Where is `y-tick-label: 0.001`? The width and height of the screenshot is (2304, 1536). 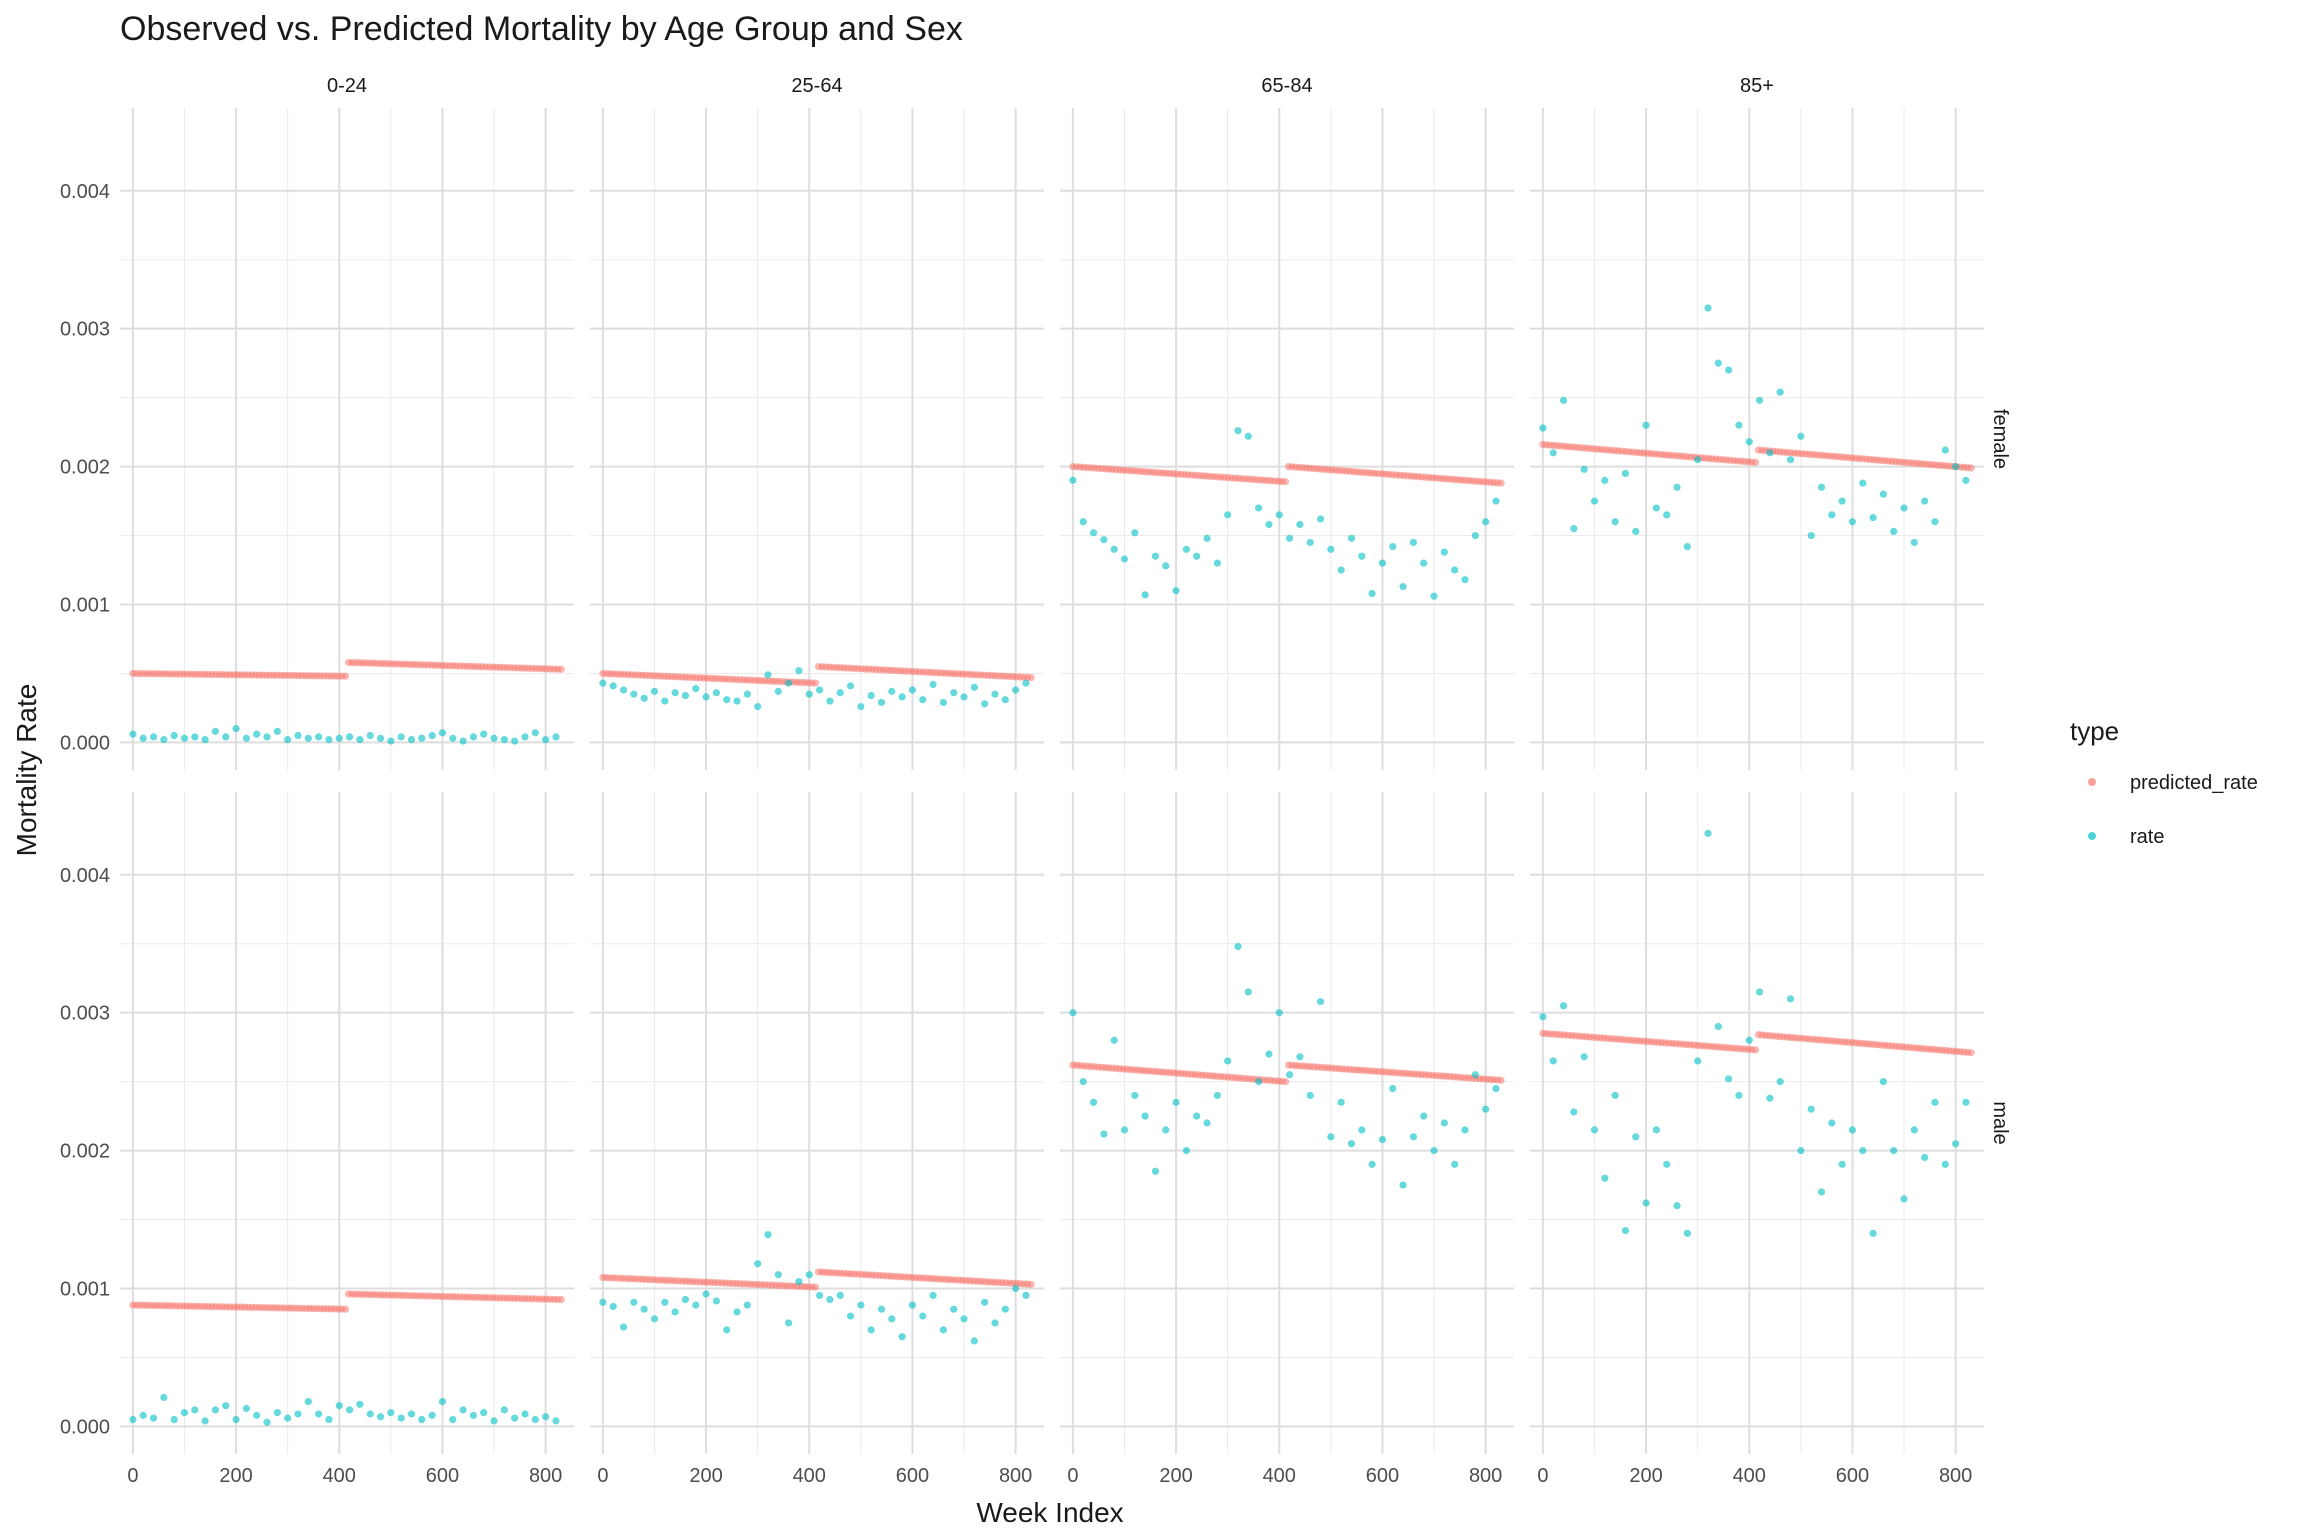
y-tick-label: 0.001 is located at coordinates (85, 606).